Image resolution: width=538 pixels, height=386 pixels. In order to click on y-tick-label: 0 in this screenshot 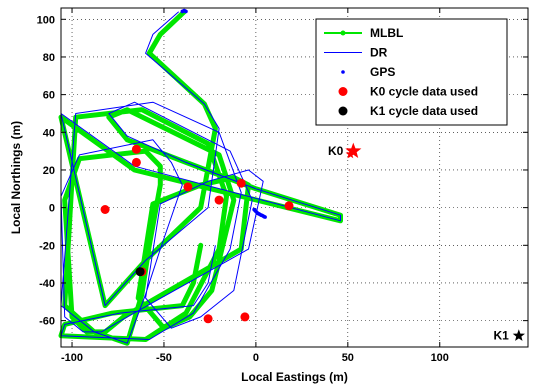, I will do `click(52, 209)`.